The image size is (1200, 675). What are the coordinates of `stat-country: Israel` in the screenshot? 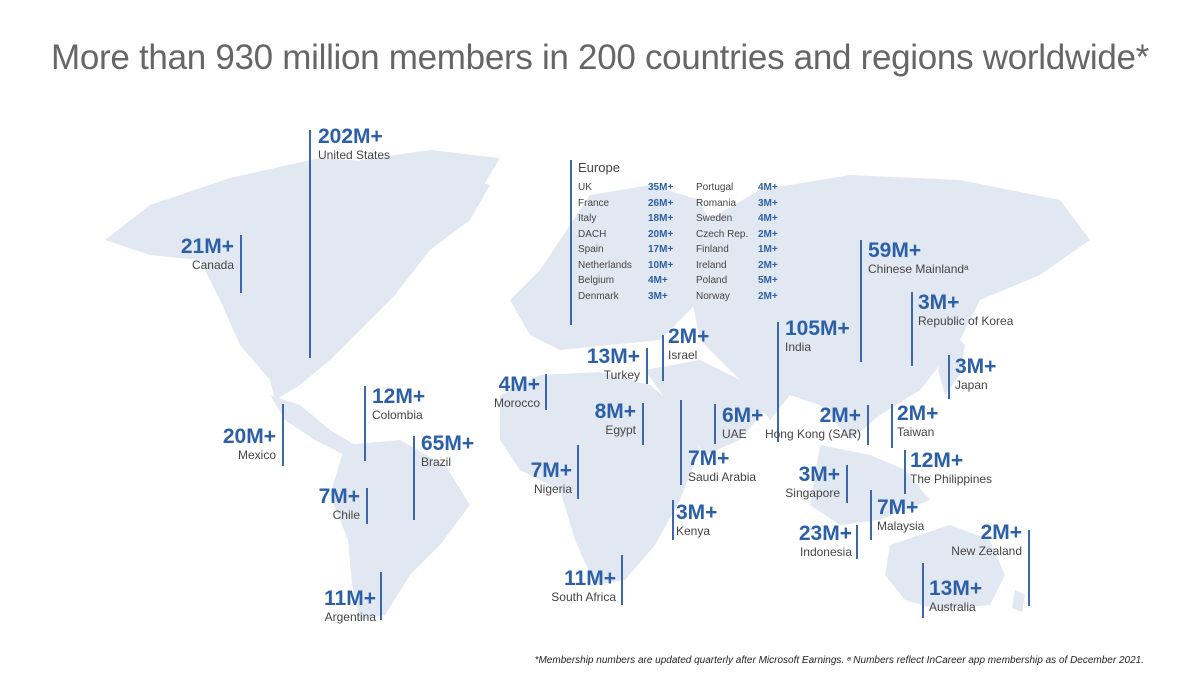 It's located at (683, 355).